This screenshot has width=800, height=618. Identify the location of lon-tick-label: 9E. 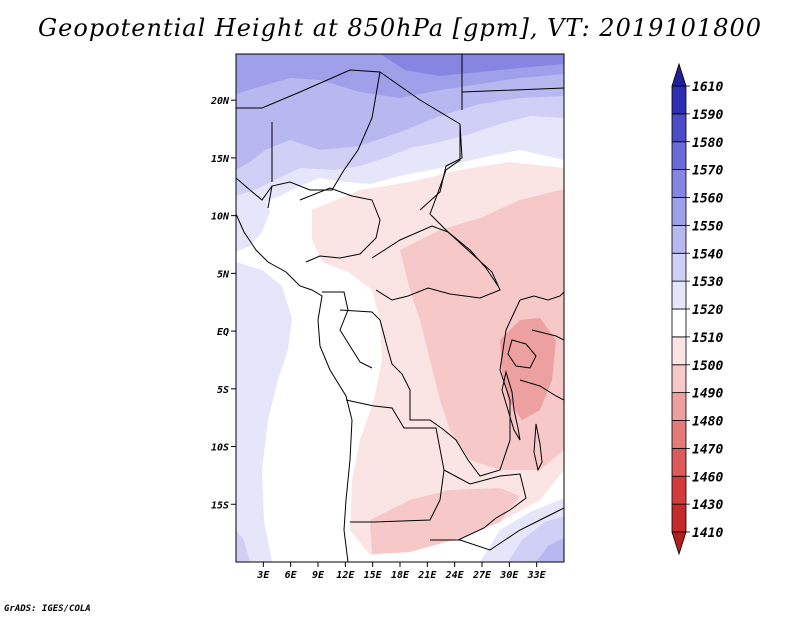
(318, 575).